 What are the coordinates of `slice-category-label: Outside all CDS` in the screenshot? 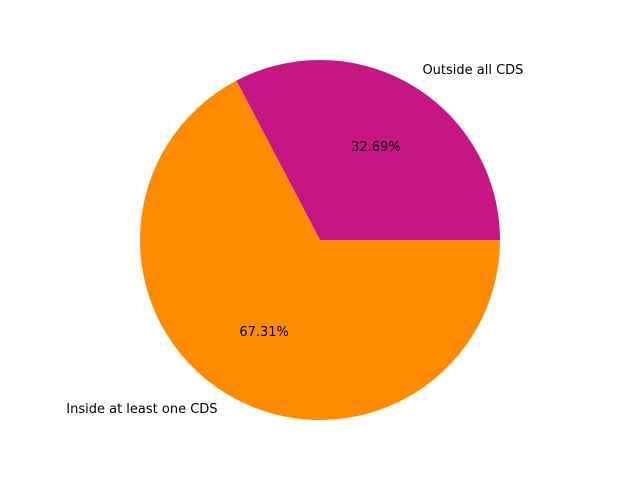 It's located at (472, 70).